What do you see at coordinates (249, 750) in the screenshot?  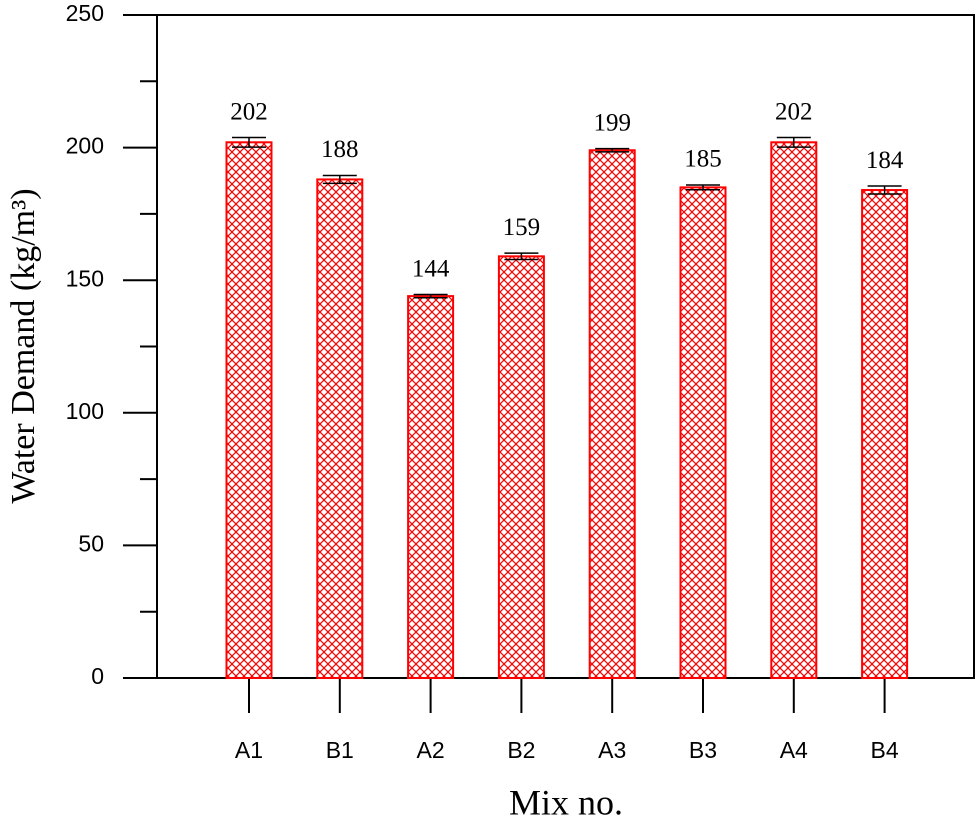 I see `x-tick-label: A1` at bounding box center [249, 750].